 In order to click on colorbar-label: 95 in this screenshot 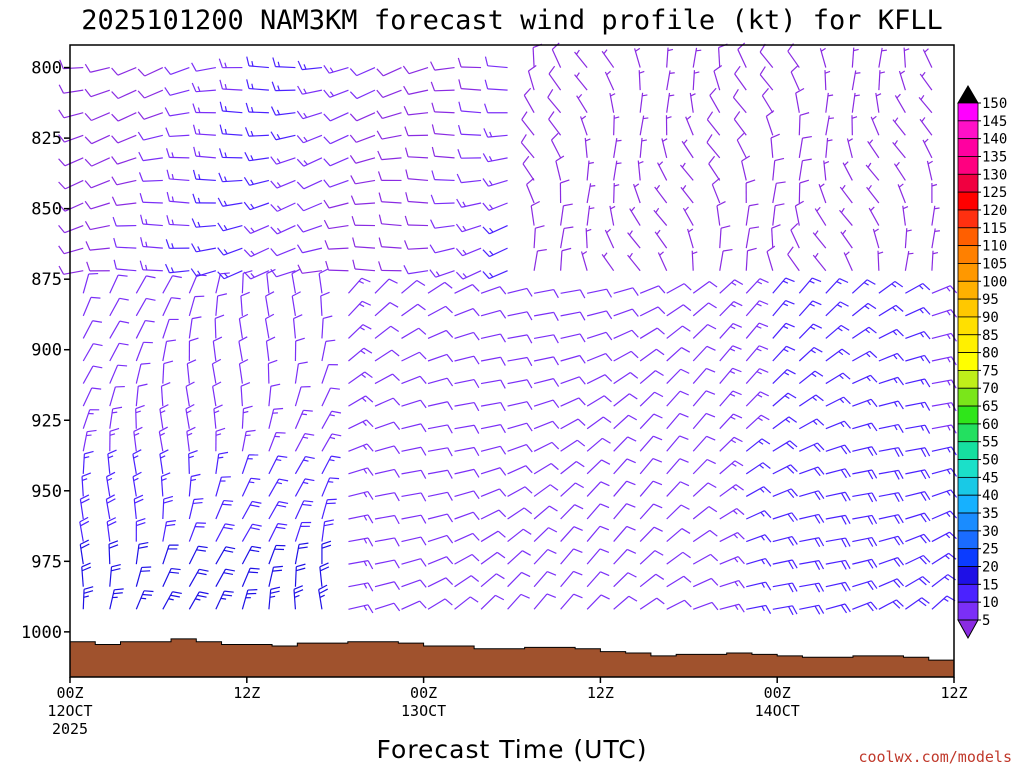, I will do `click(990, 300)`.